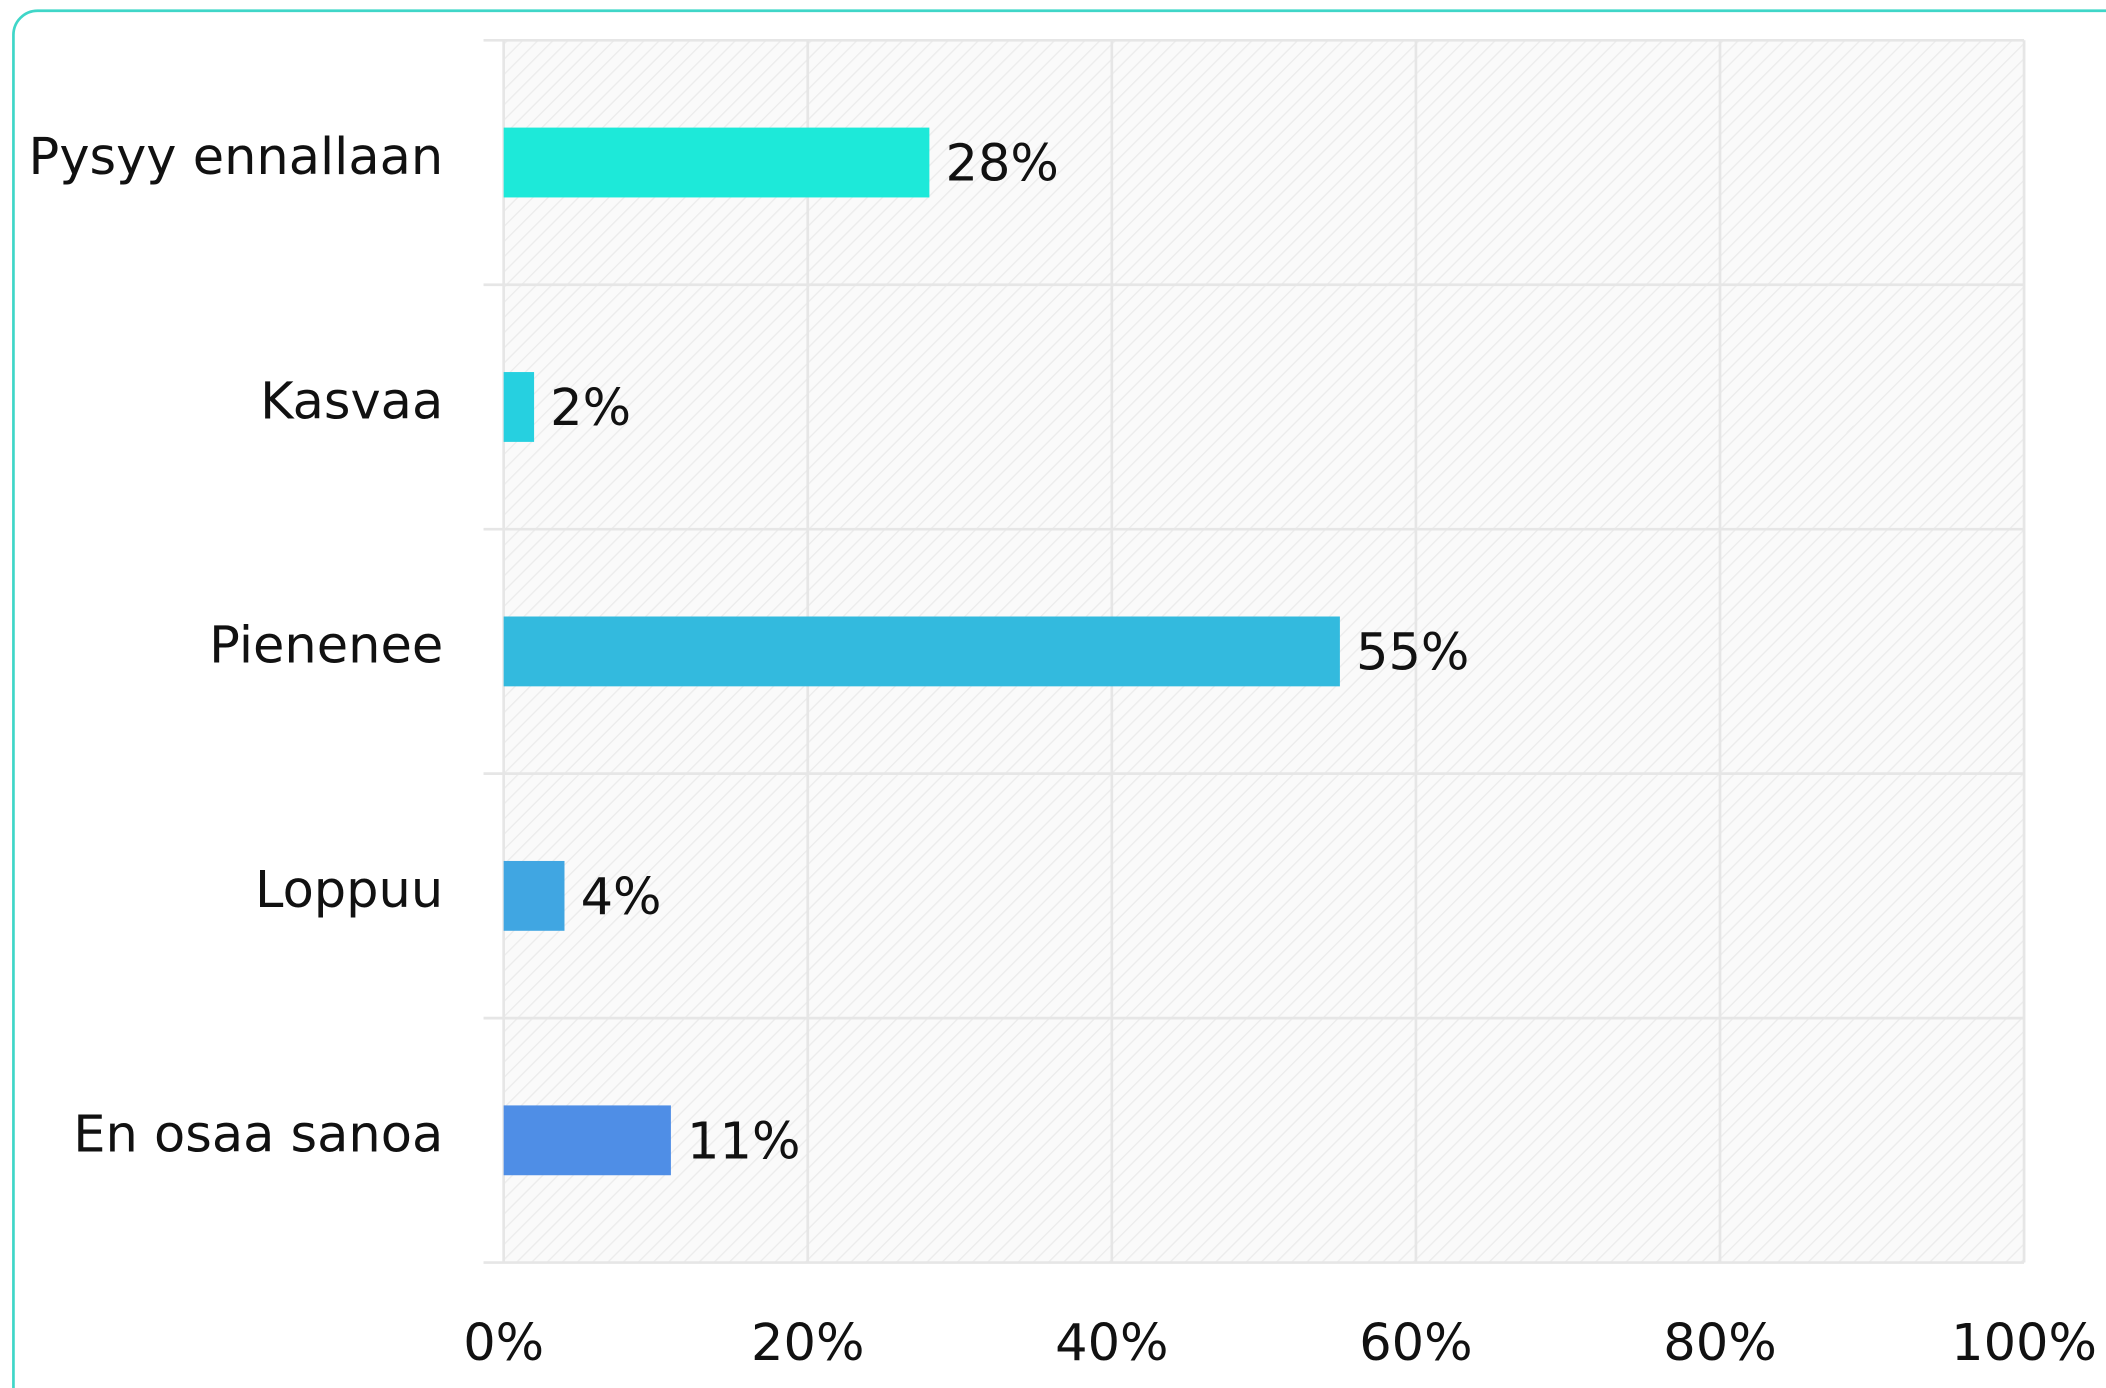 This screenshot has height=1388, width=2106. I want to click on value-label: 4%, so click(621, 897).